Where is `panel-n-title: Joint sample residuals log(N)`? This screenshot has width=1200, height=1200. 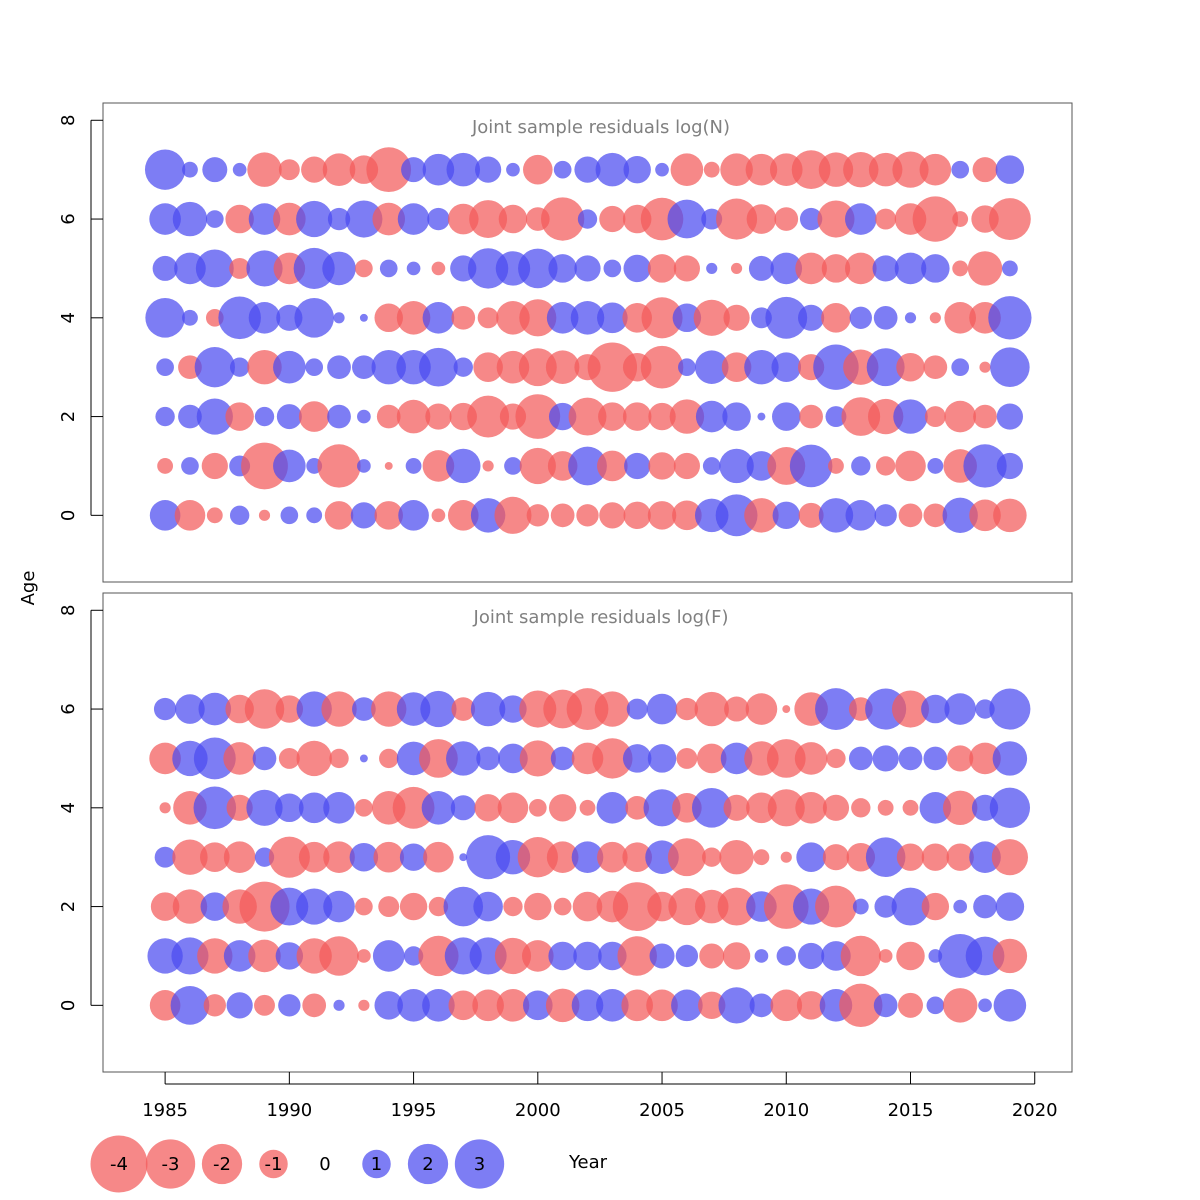 panel-n-title: Joint sample residuals log(N) is located at coordinates (600, 127).